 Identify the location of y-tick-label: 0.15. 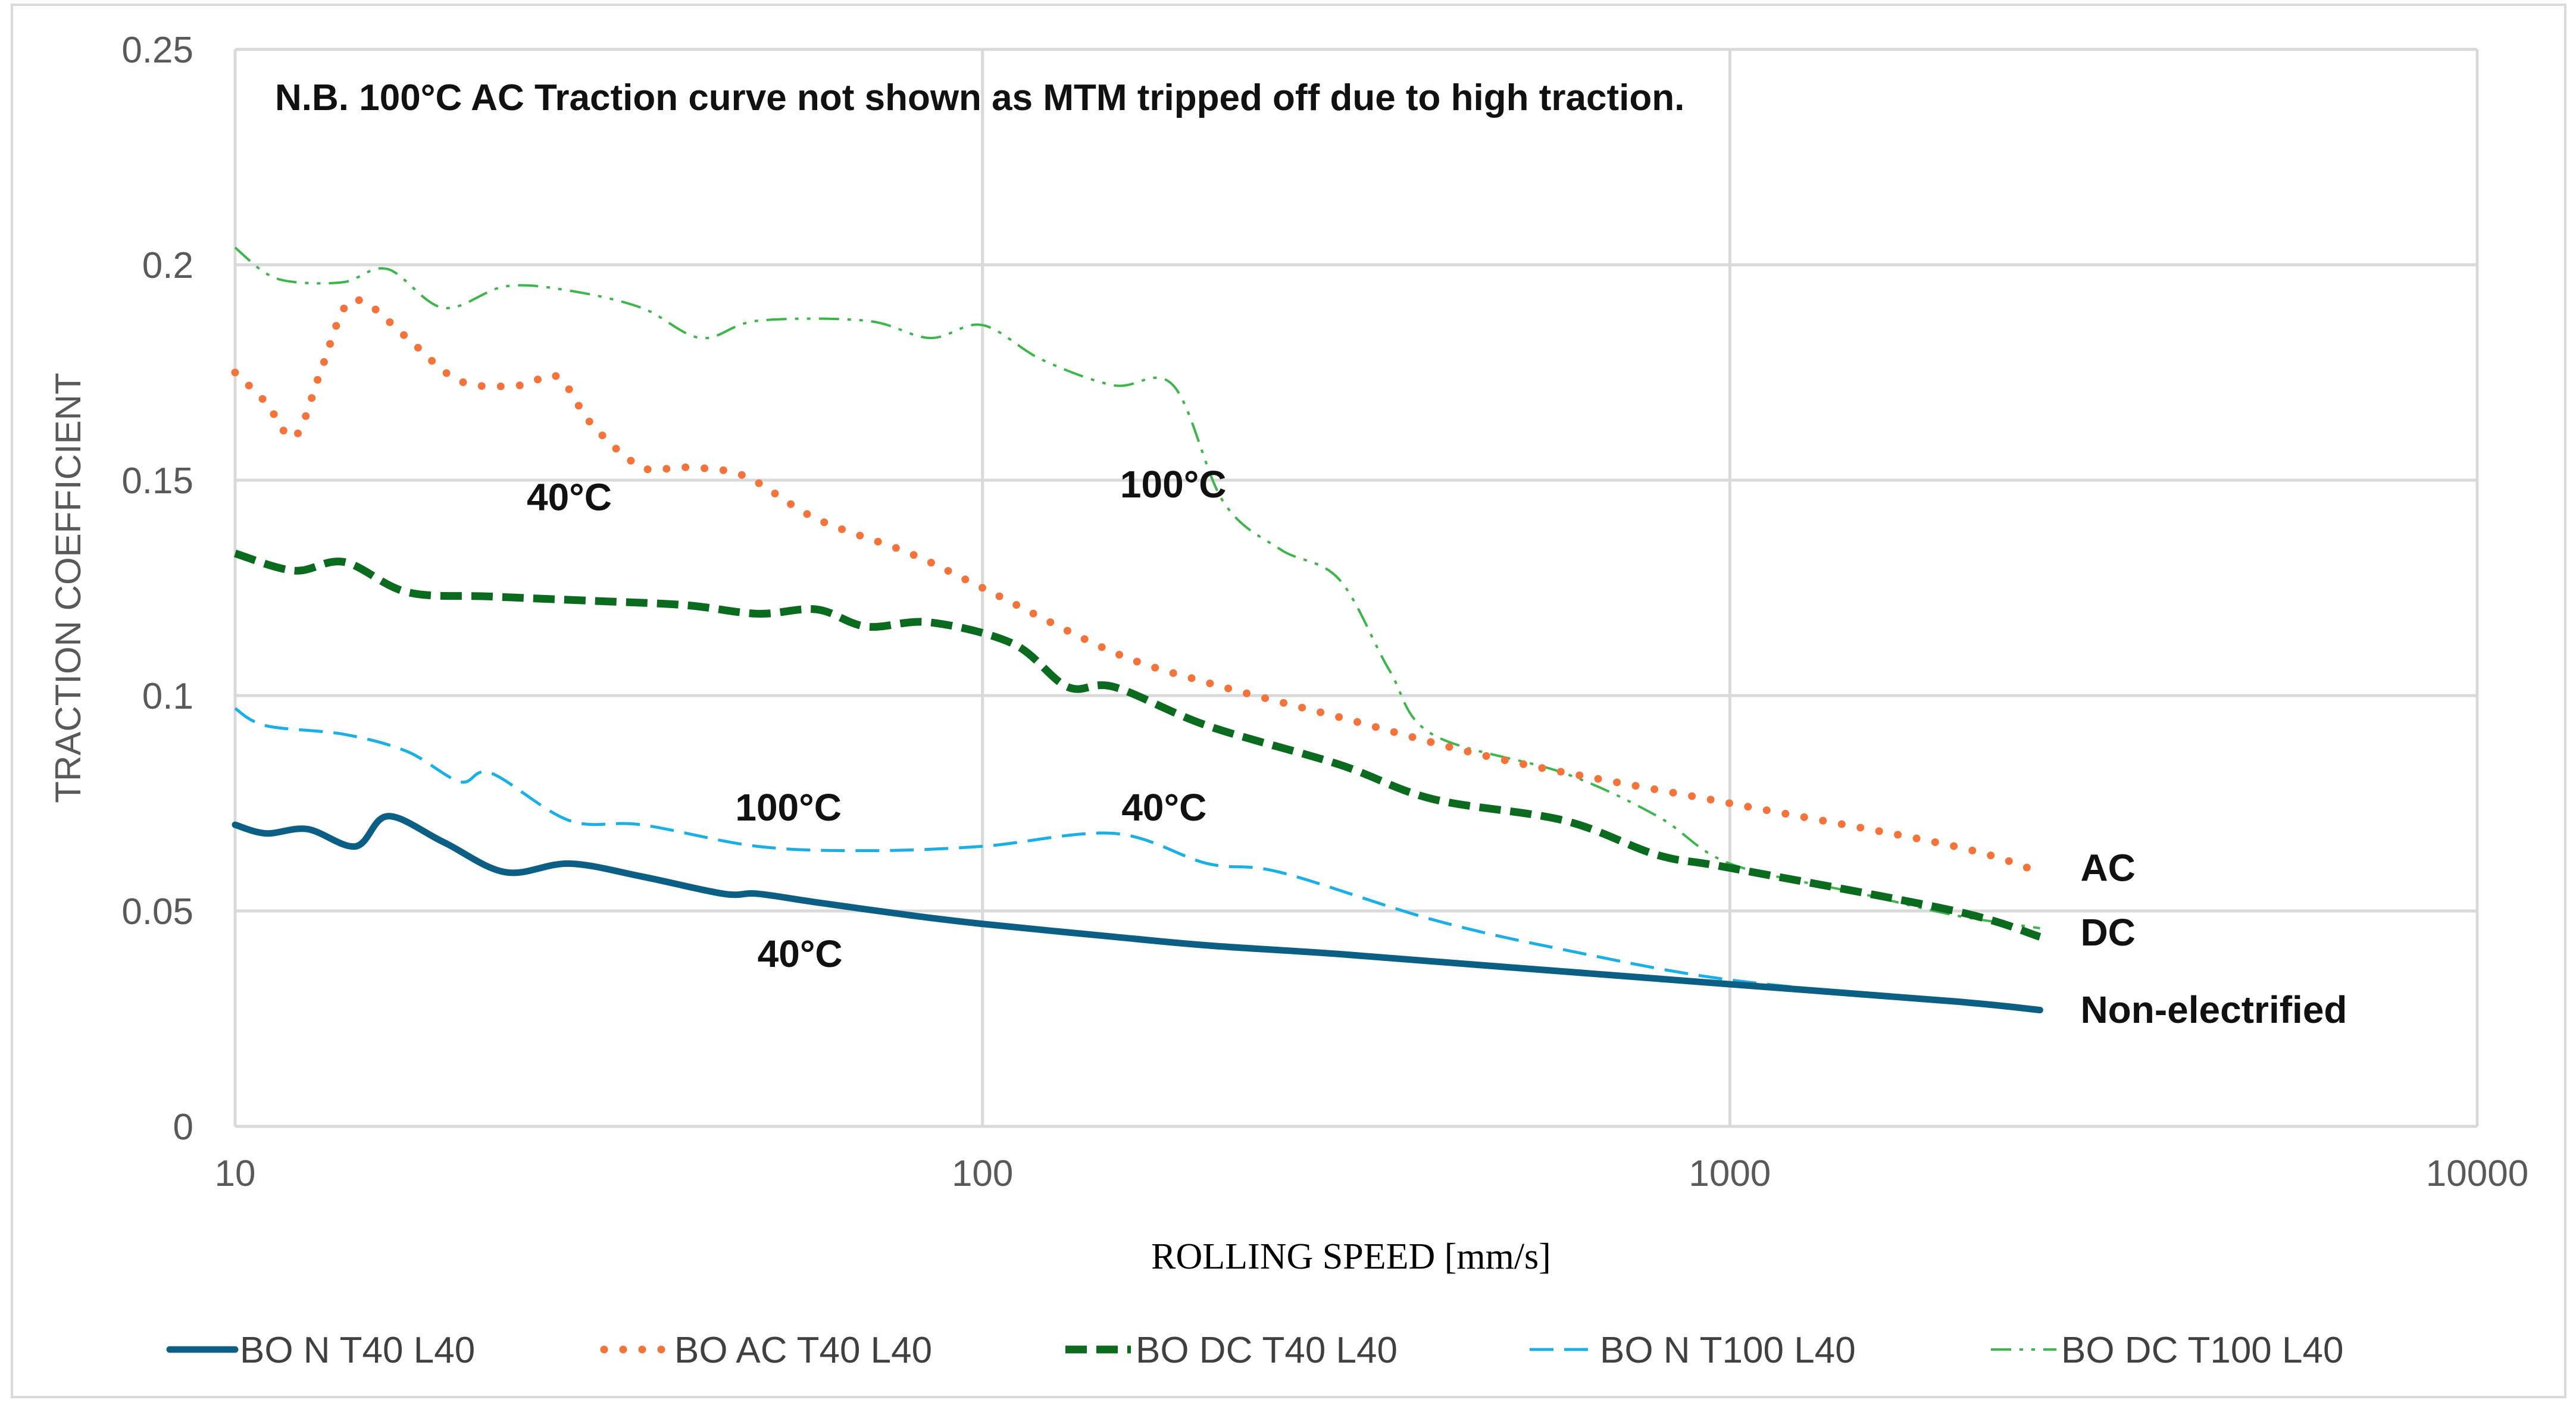
(157, 481).